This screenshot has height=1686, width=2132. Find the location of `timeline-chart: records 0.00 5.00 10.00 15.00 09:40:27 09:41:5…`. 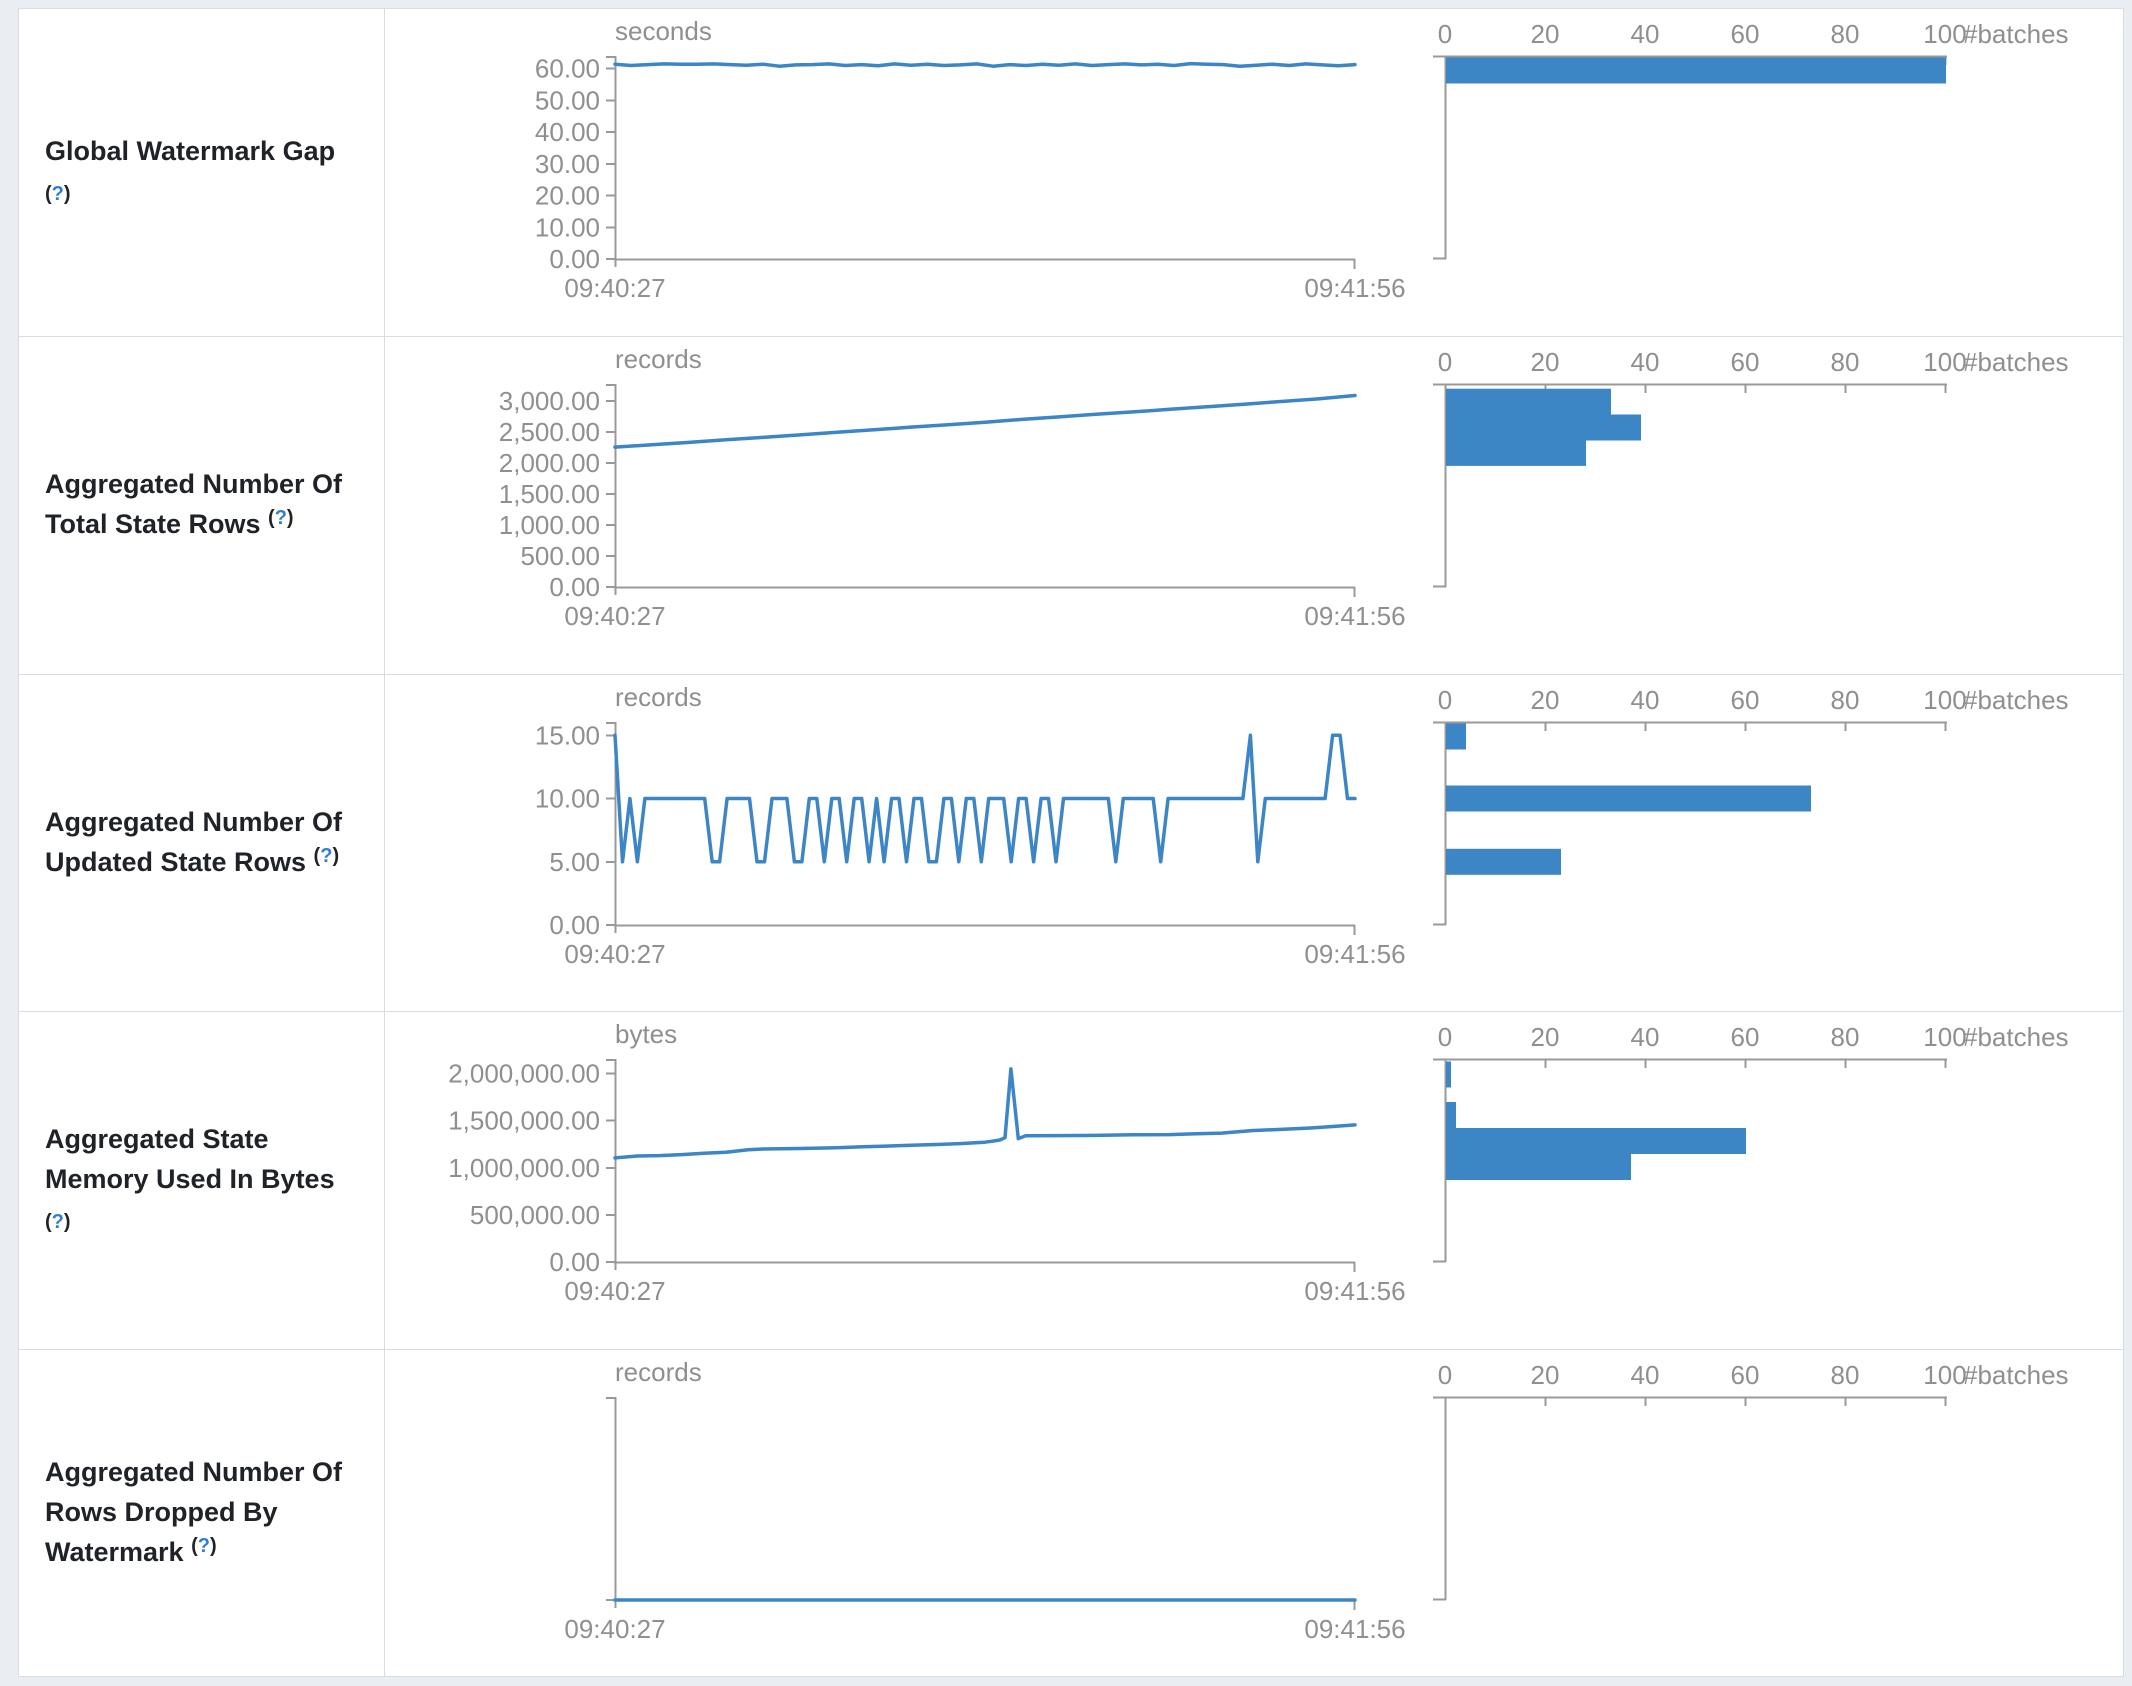

timeline-chart: records 0.00 5.00 10.00 15.00 09:40:27 09:41:5… is located at coordinates (970, 825).